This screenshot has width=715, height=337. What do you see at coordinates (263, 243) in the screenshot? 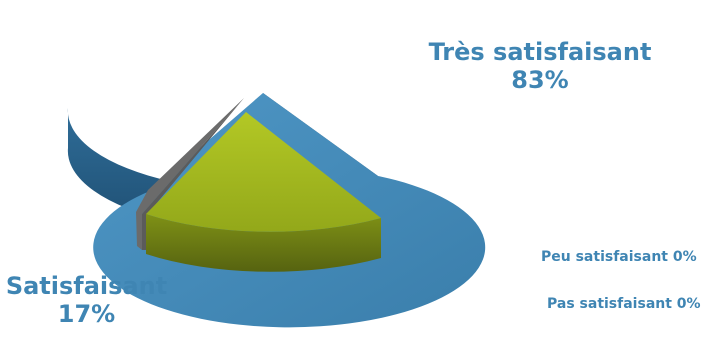
I see `slice-satisfaisant-side` at bounding box center [263, 243].